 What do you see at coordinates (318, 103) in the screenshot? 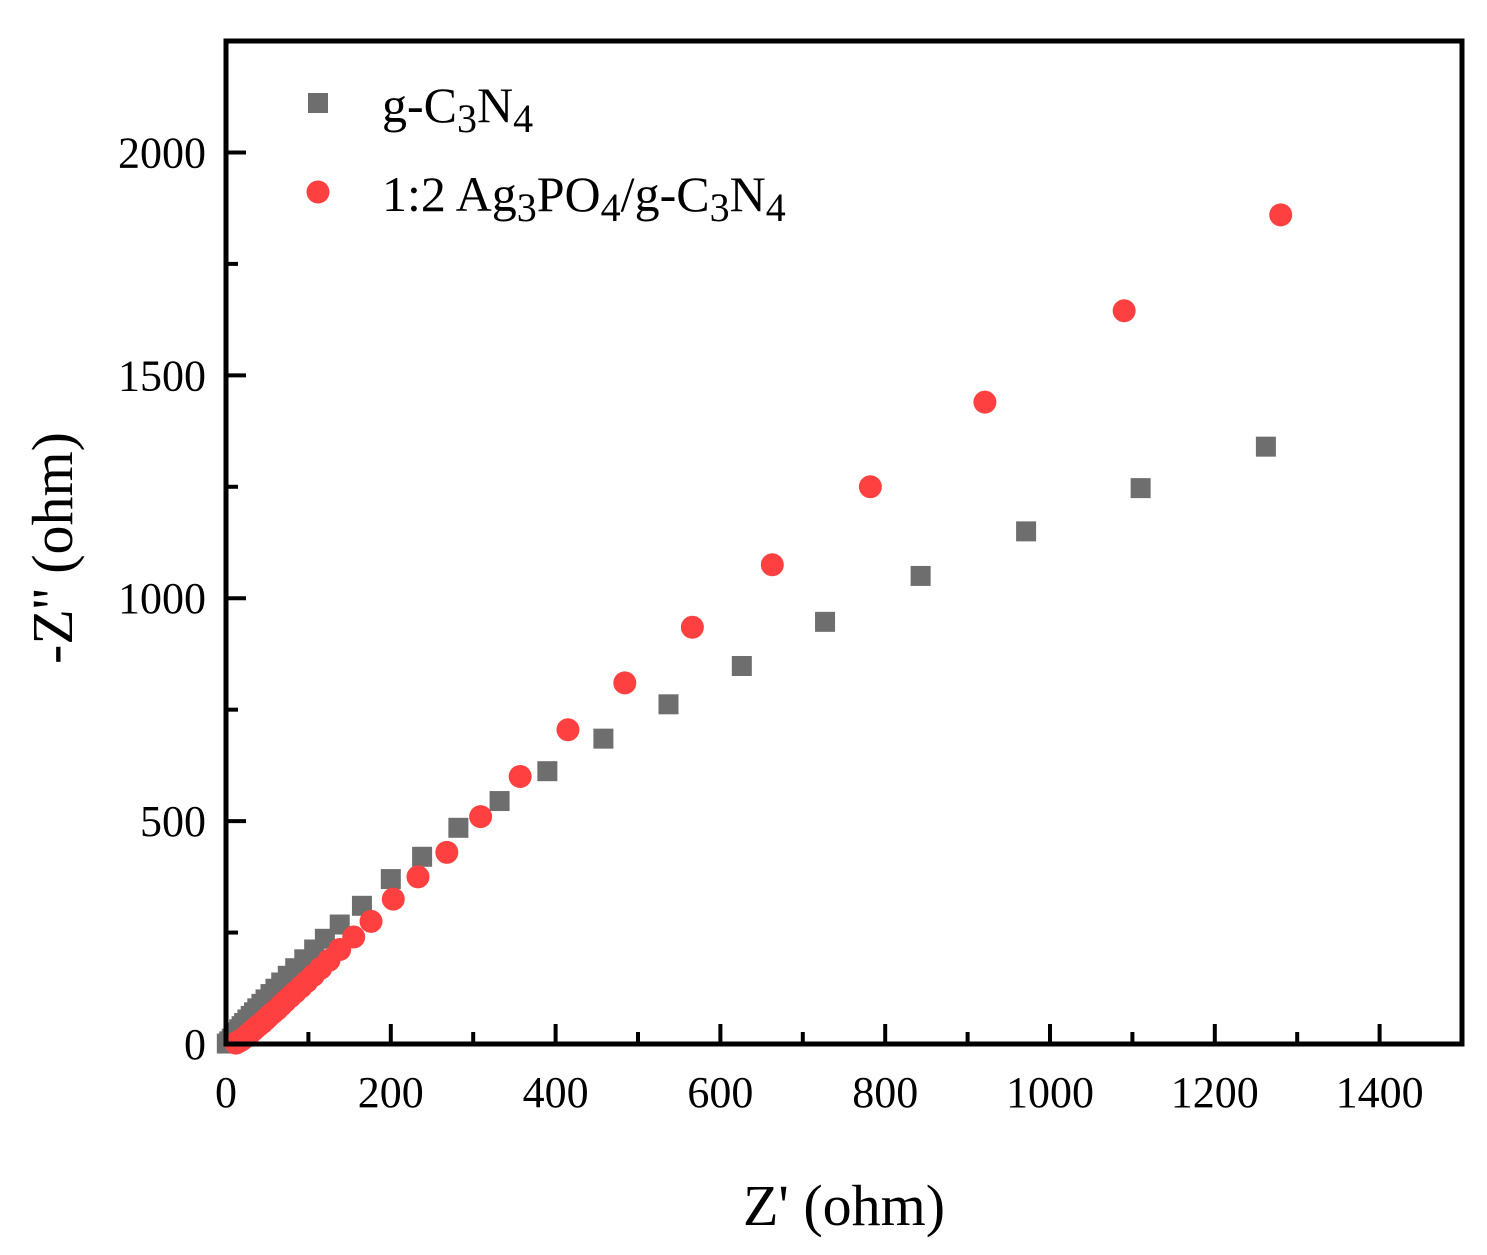
I see `legend-square-marker` at bounding box center [318, 103].